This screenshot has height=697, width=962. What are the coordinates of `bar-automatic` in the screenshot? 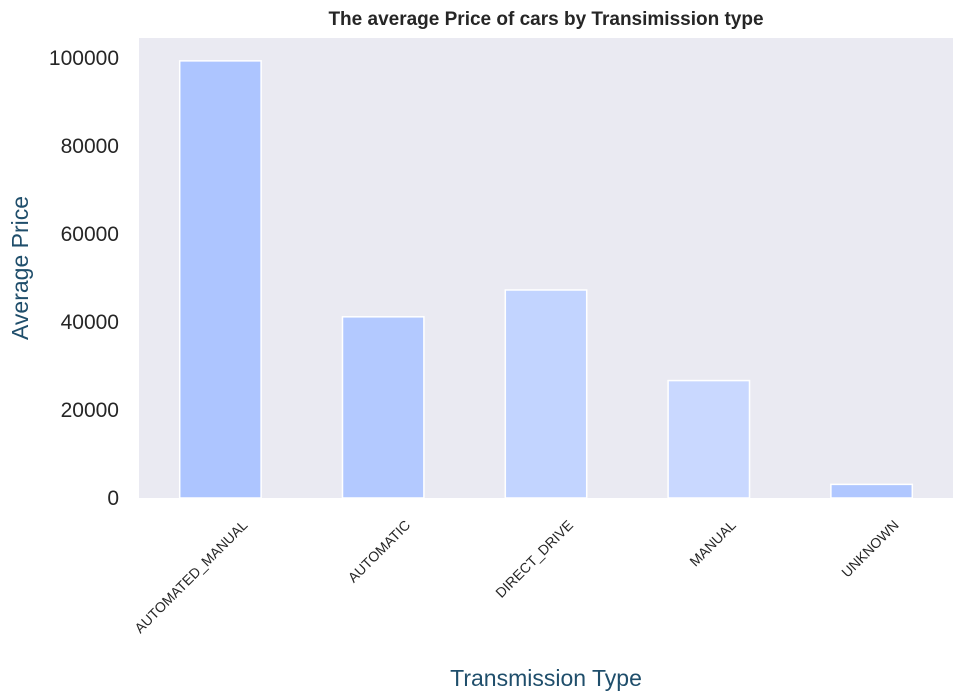 It's located at (383, 407).